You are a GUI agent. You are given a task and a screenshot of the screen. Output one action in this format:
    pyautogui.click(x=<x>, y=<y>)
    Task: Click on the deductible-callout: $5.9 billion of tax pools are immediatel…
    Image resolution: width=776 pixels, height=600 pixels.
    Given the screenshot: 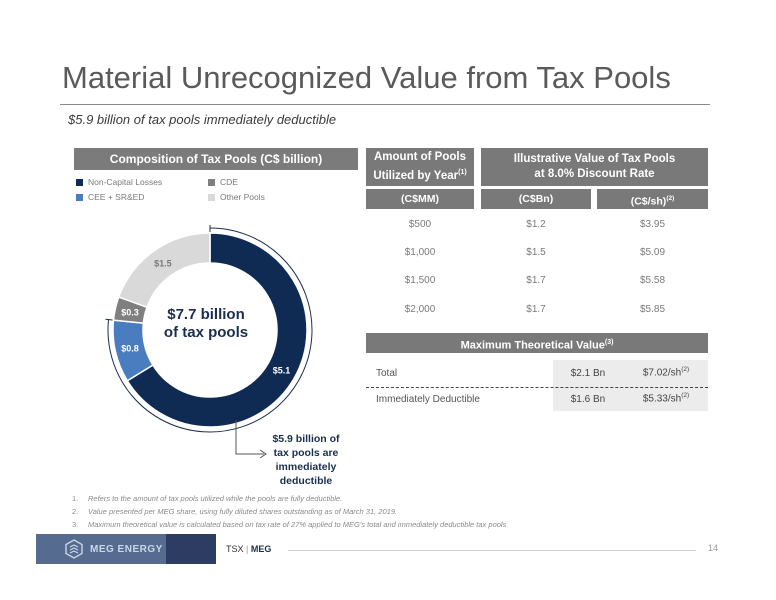 What is the action you would take?
    pyautogui.click(x=306, y=460)
    